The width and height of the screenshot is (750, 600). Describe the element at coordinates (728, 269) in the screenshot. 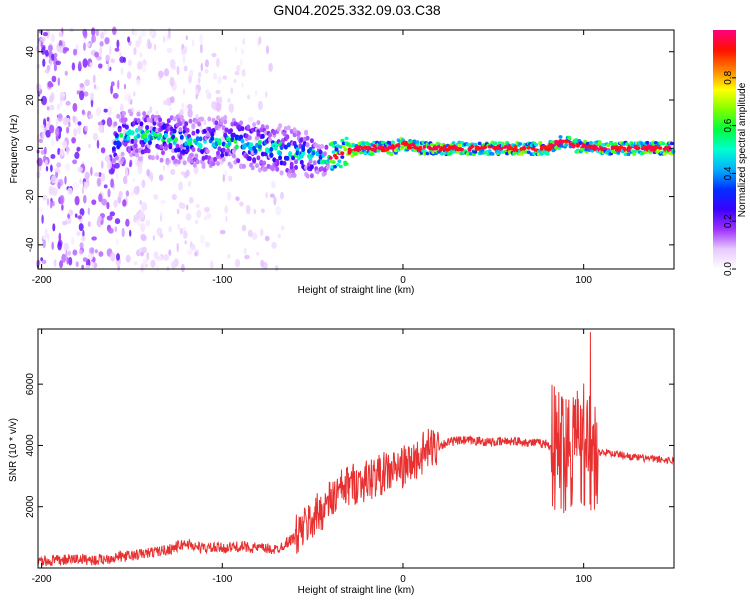

I see `colorbar-tick-label: 0.0` at that location.